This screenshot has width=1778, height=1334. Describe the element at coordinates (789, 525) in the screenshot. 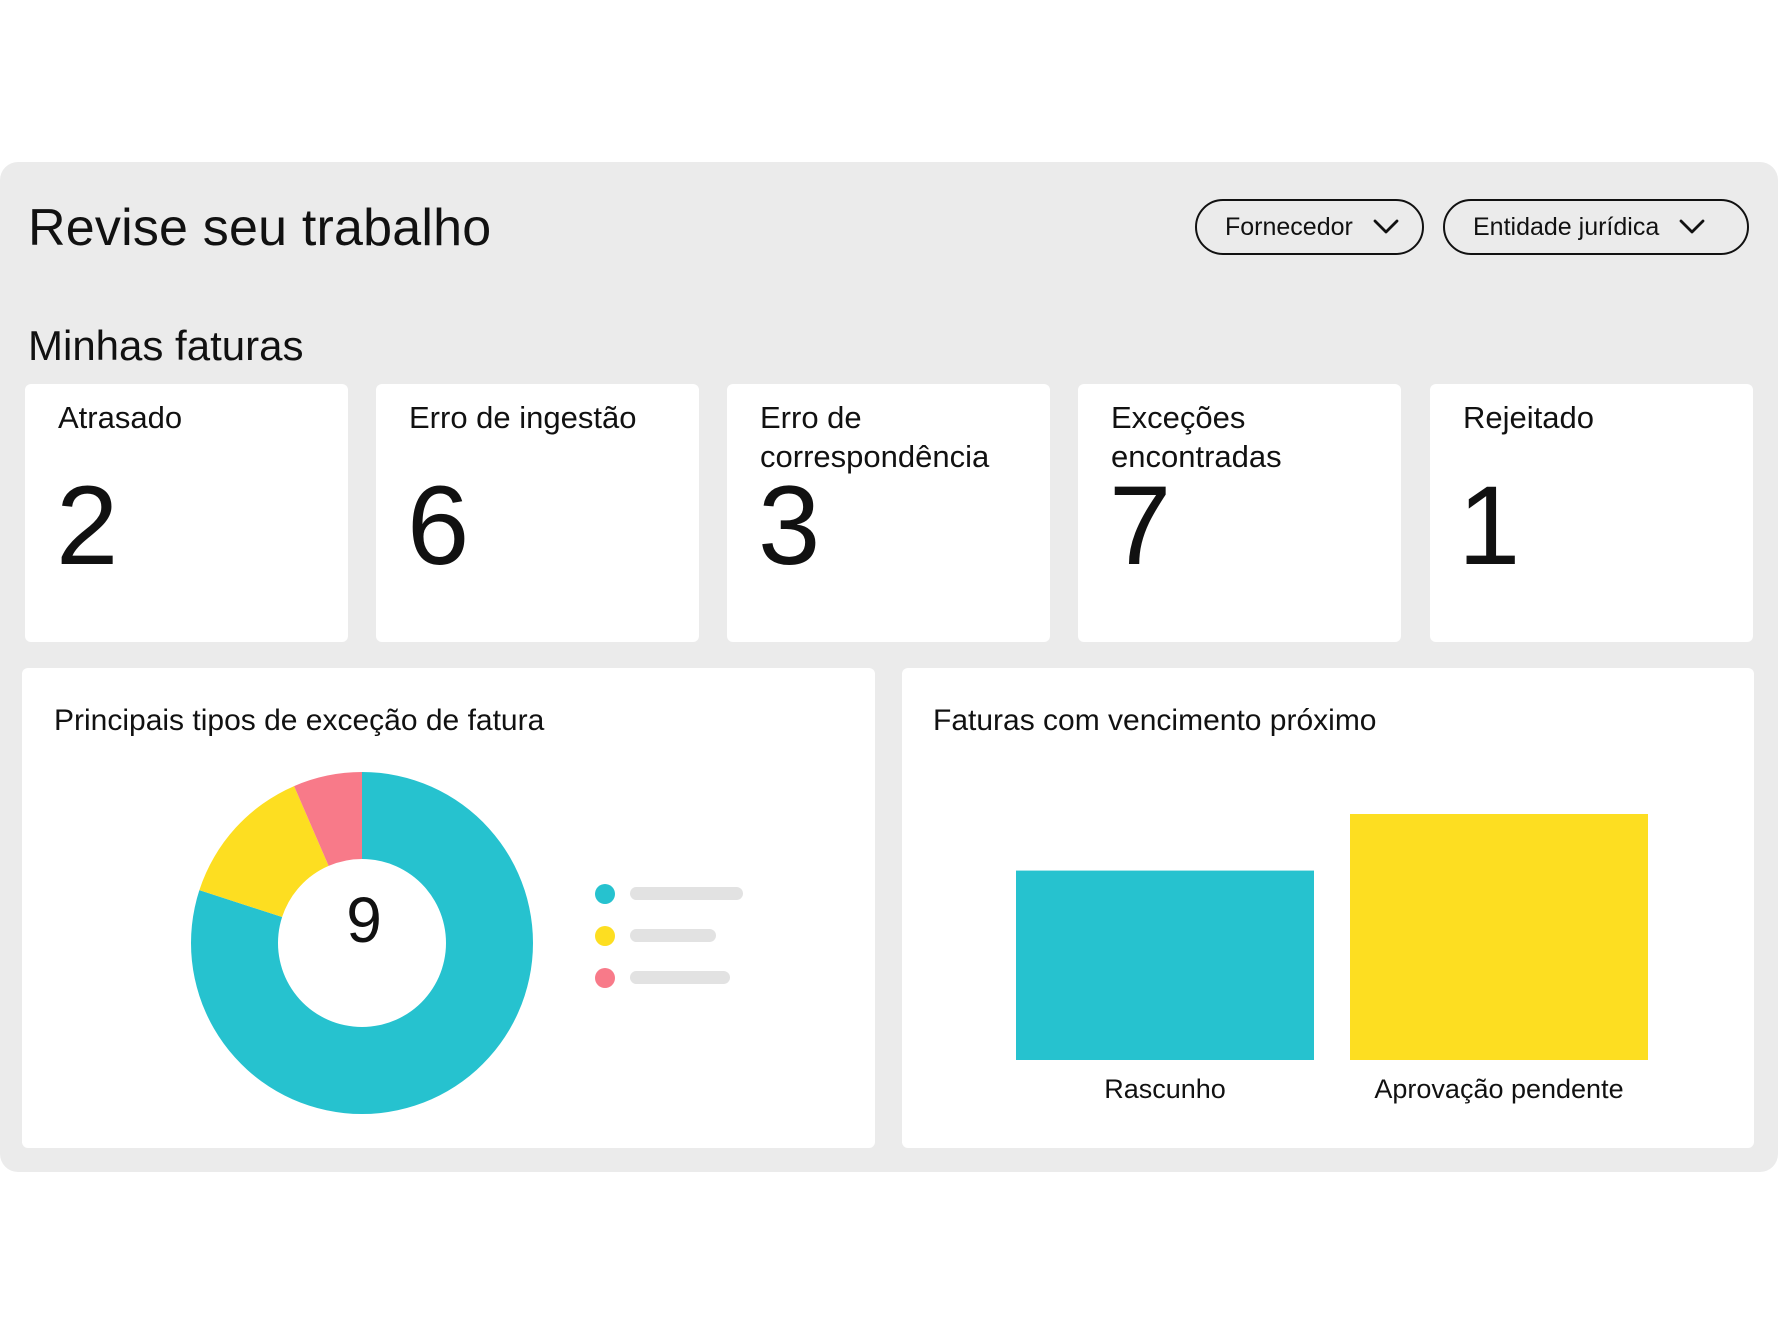

I see `kpi-value-matching-error: 3` at that location.